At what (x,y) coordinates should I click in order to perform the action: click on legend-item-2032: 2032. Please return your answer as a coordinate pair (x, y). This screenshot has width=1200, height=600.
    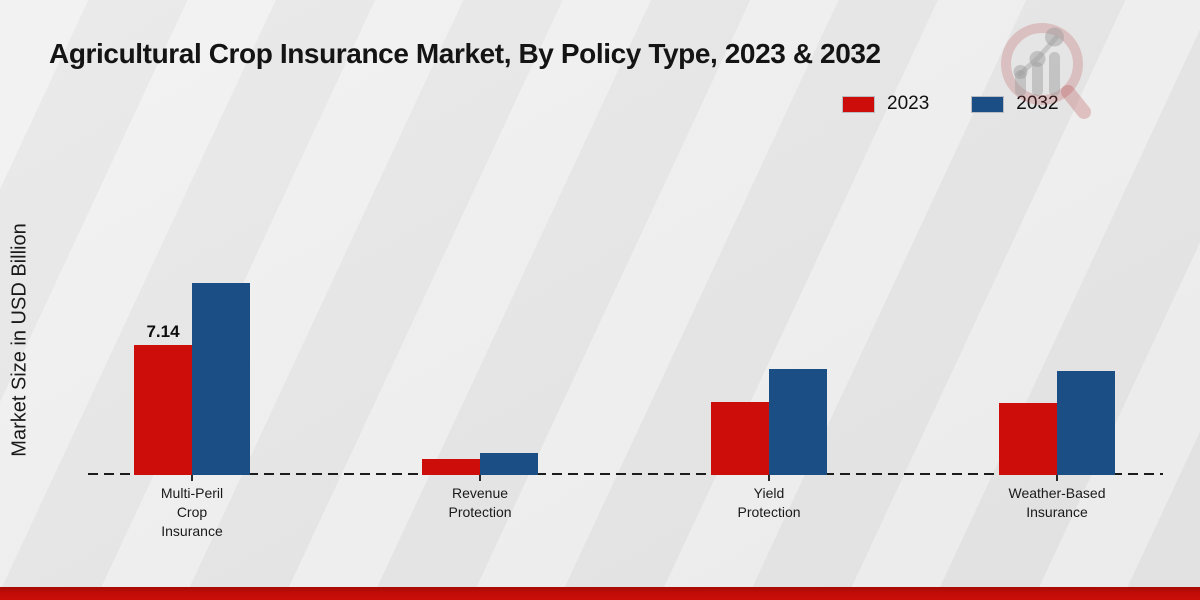
    Looking at the image, I should click on (1015, 104).